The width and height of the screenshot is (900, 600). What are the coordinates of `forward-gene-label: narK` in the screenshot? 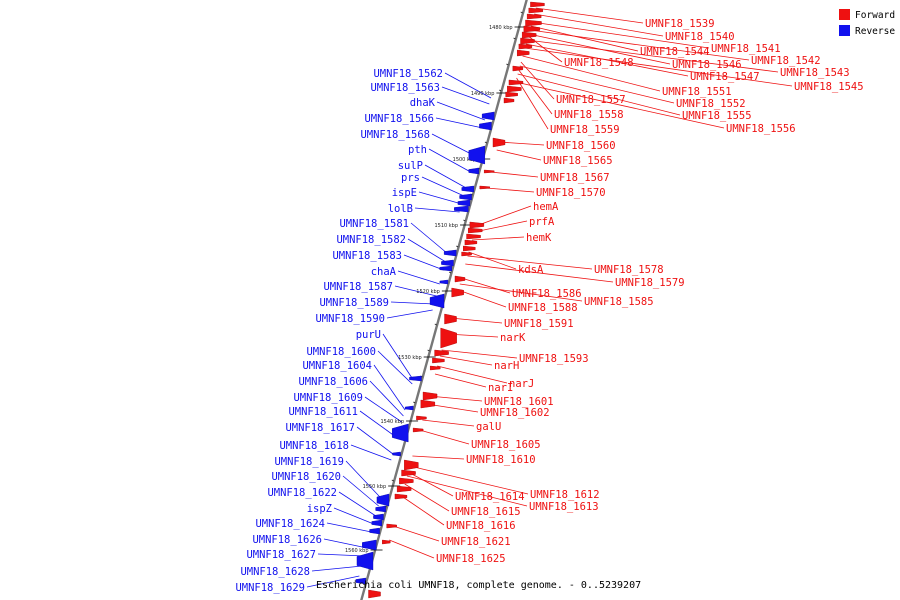 It's located at (513, 338).